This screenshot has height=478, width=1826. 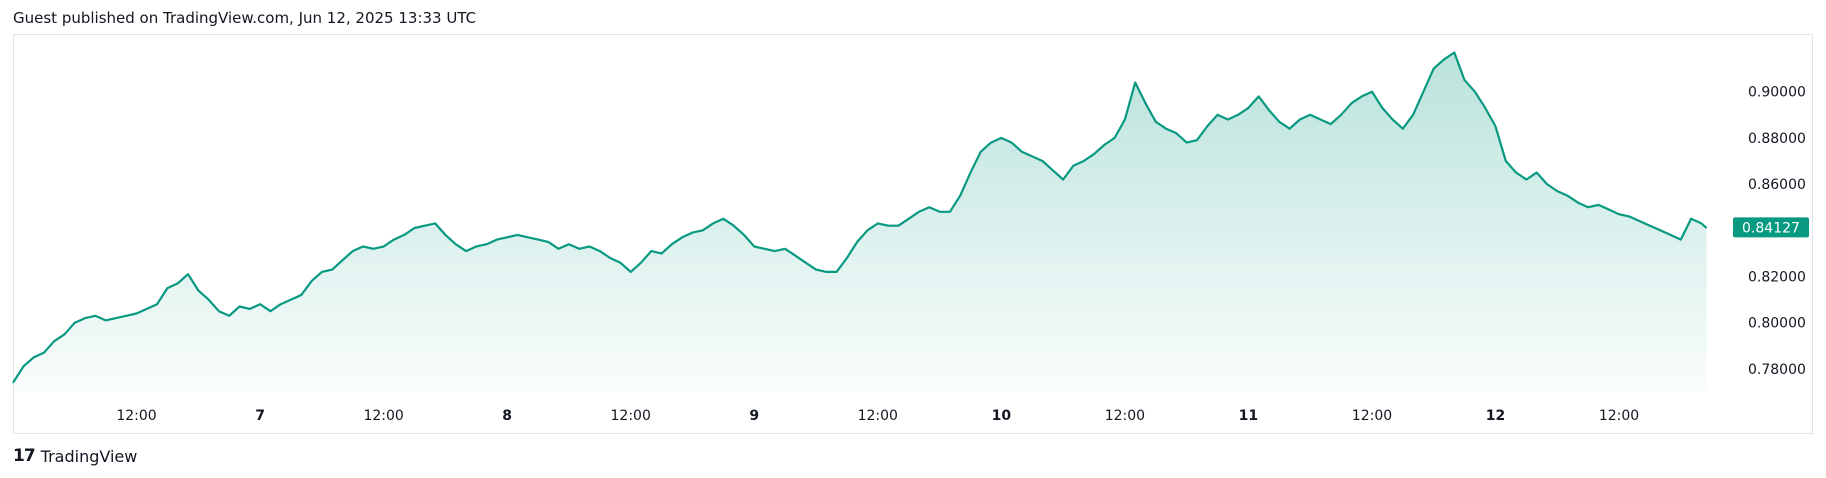 I want to click on y-tick-label: 0.80000, so click(x=1777, y=324).